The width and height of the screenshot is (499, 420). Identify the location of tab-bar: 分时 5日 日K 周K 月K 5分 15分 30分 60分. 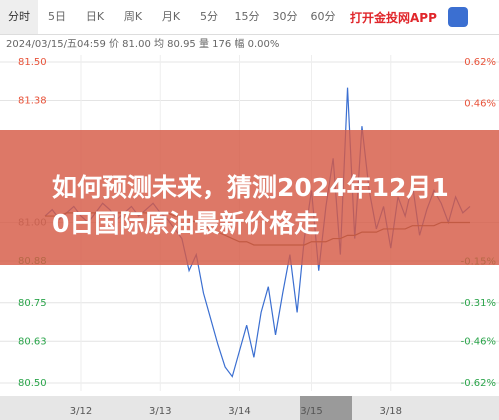
(249, 17).